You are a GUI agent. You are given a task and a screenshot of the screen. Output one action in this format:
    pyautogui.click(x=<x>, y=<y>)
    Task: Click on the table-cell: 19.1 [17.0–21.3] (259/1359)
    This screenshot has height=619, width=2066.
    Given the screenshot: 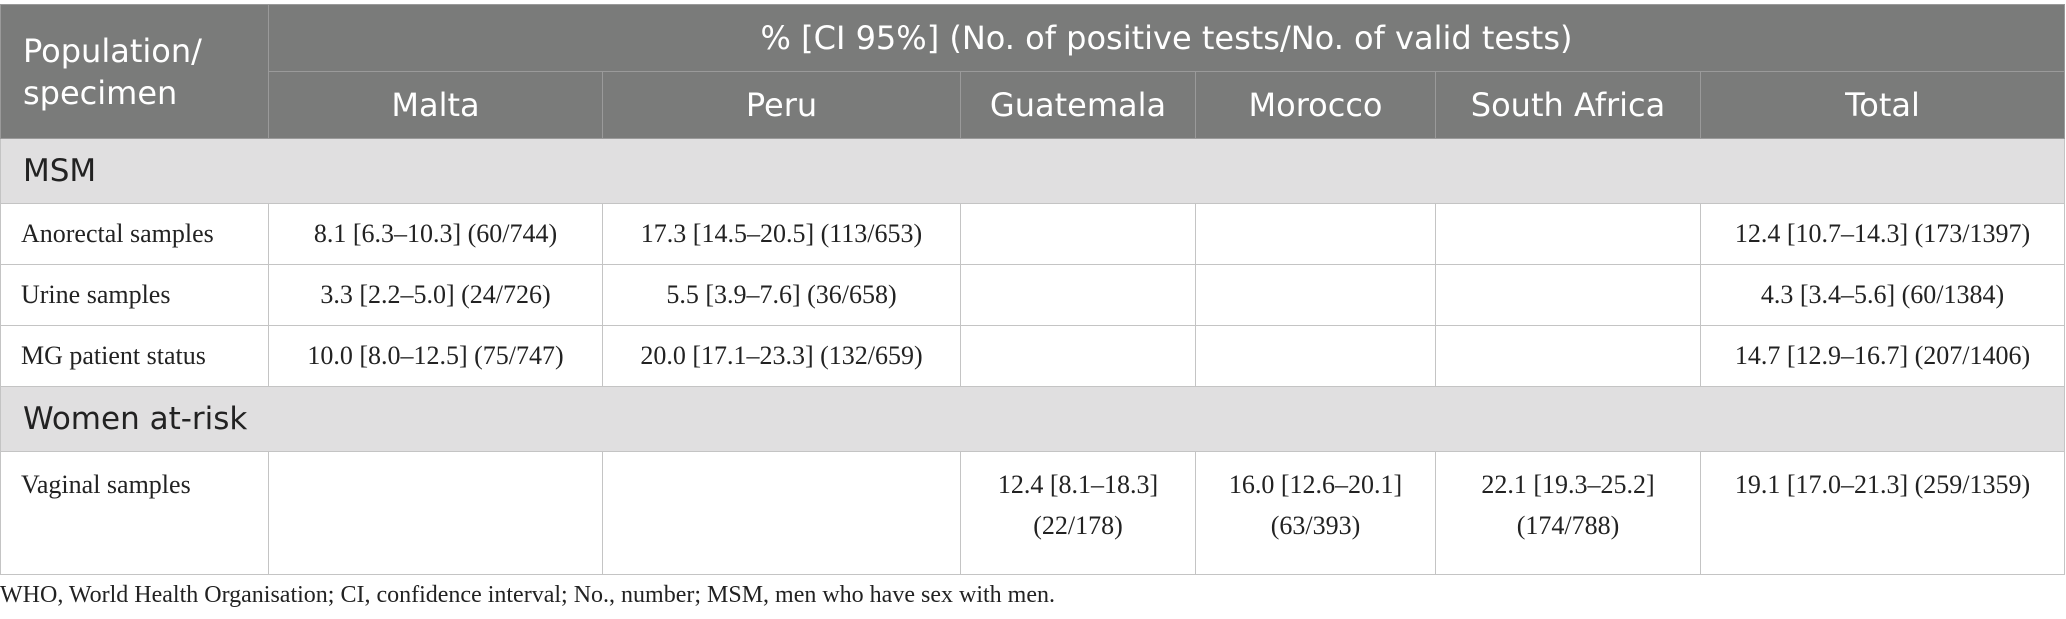 What is the action you would take?
    pyautogui.click(x=1882, y=513)
    